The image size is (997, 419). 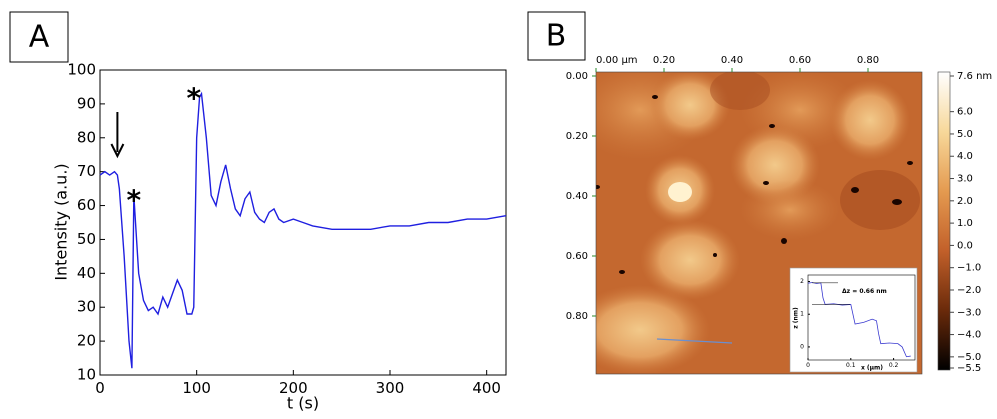 What do you see at coordinates (86, 103) in the screenshot?
I see `y-tick-label: 90` at bounding box center [86, 103].